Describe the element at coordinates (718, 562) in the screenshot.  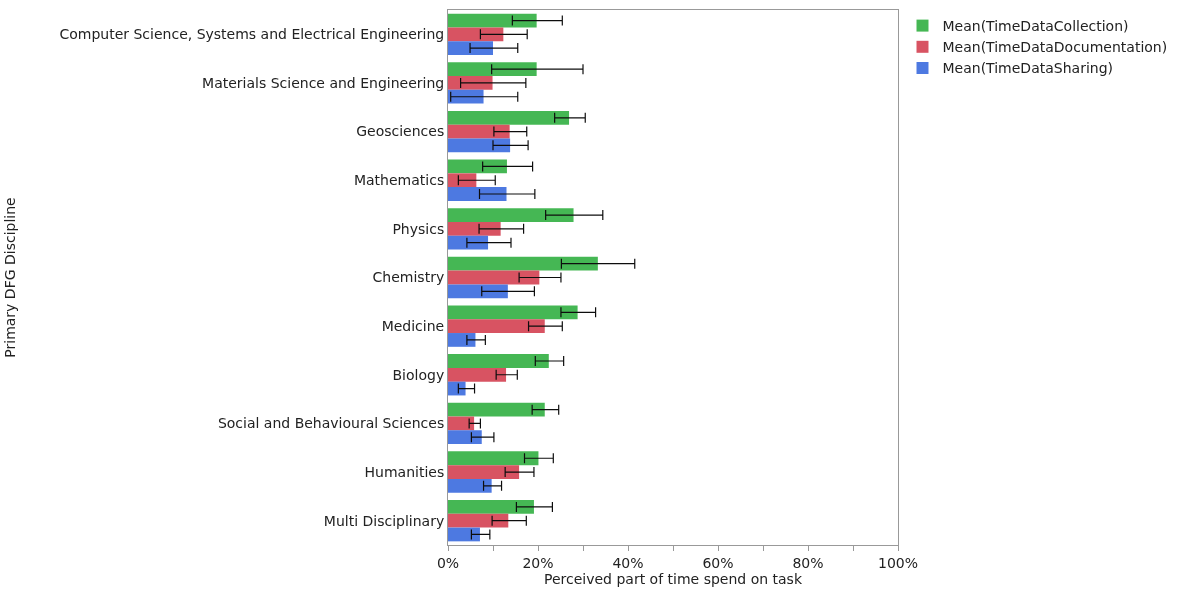
I see `x-tick-label: 60%` at that location.